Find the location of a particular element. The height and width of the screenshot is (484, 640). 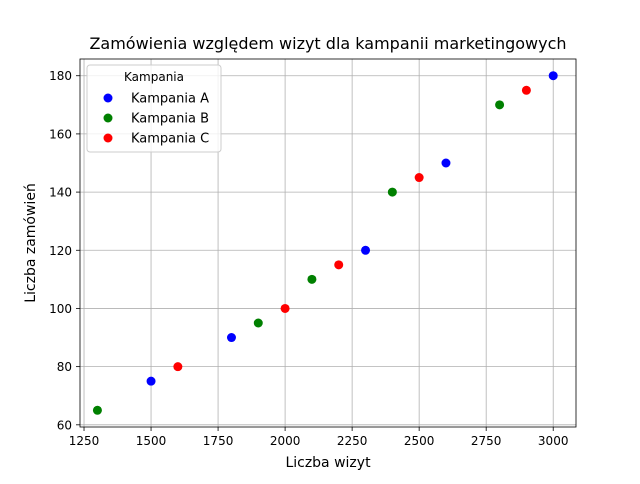

y-tick-label: 100 is located at coordinates (60, 309).